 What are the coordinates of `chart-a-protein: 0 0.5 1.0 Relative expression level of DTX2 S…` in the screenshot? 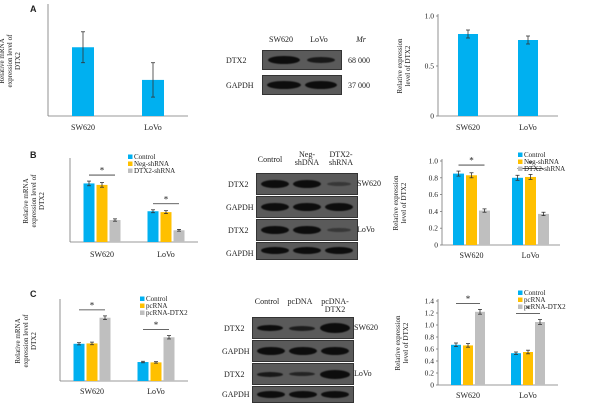 It's located at (477, 72).